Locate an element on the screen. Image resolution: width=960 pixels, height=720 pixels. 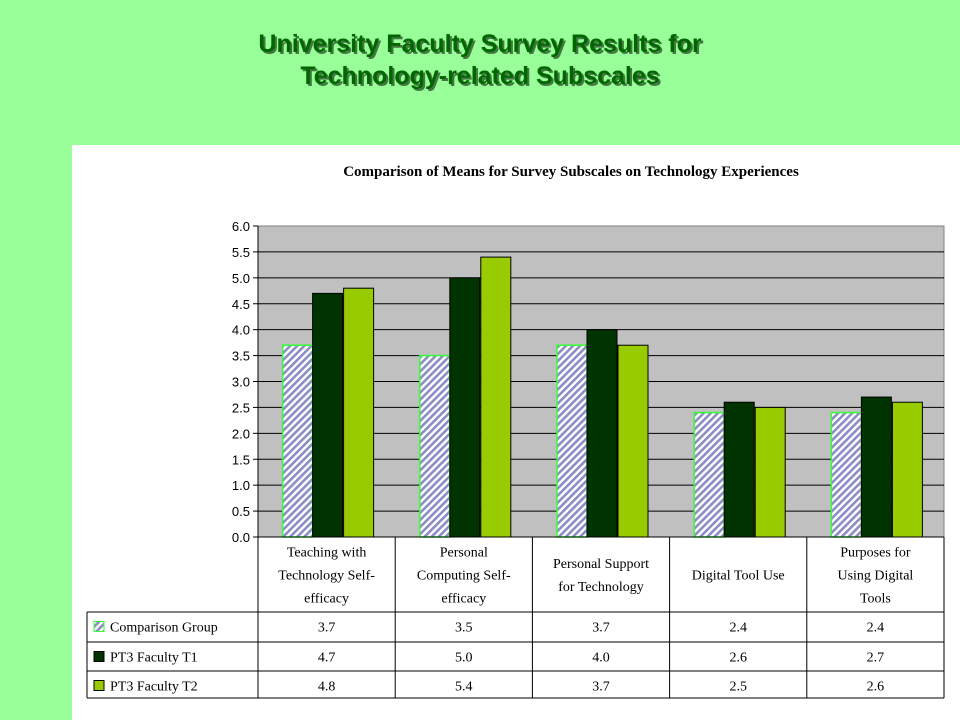
y-tick-label: 2.5 is located at coordinates (241, 407).